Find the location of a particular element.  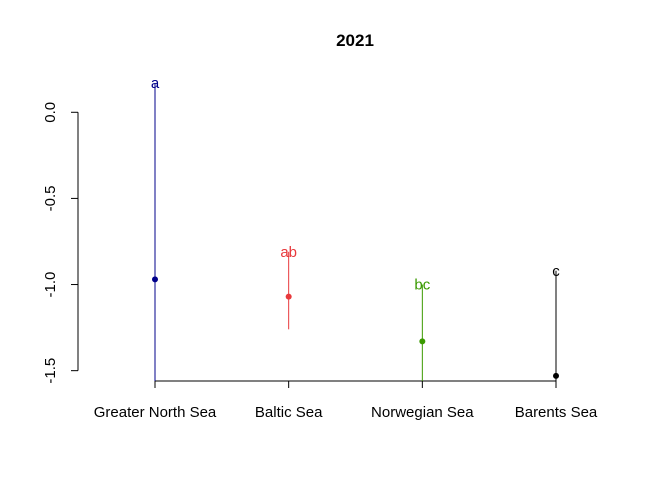

significance-letter: ab is located at coordinates (288, 252).